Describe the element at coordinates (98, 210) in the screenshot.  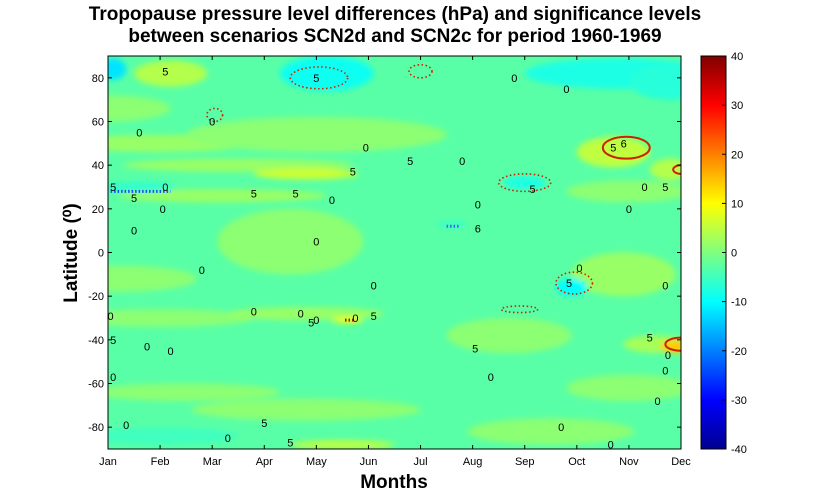
I see `y-tick-label: 20` at that location.